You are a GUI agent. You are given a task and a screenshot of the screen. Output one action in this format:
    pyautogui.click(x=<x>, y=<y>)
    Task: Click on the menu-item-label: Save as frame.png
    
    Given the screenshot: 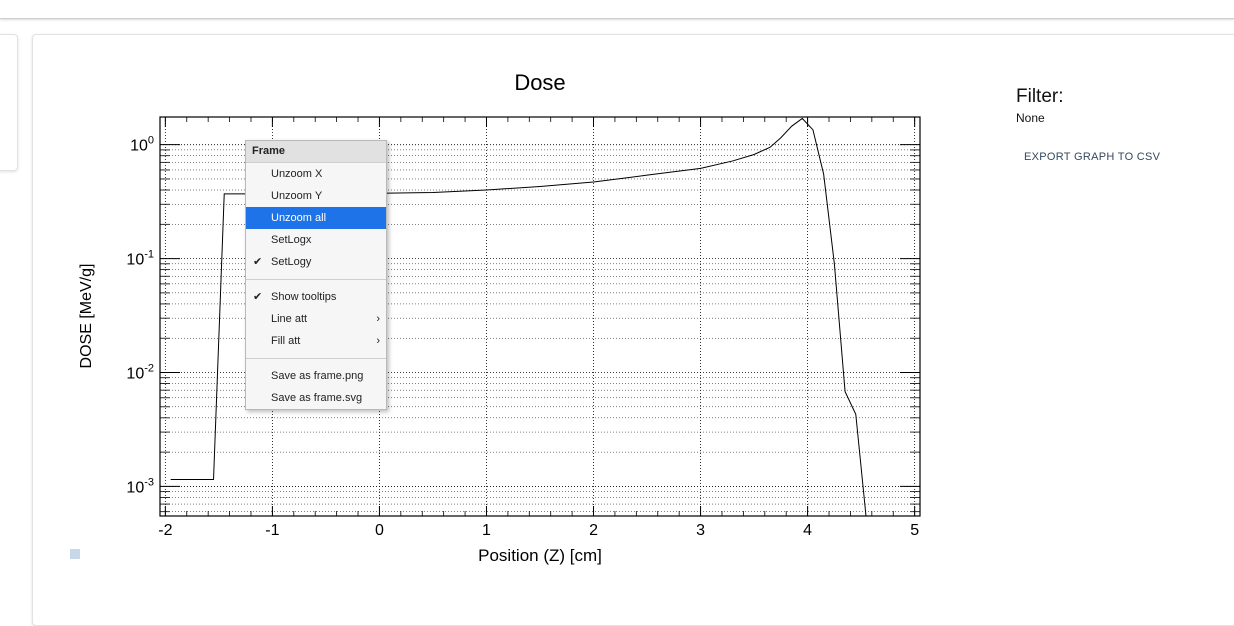 What is the action you would take?
    pyautogui.click(x=317, y=376)
    